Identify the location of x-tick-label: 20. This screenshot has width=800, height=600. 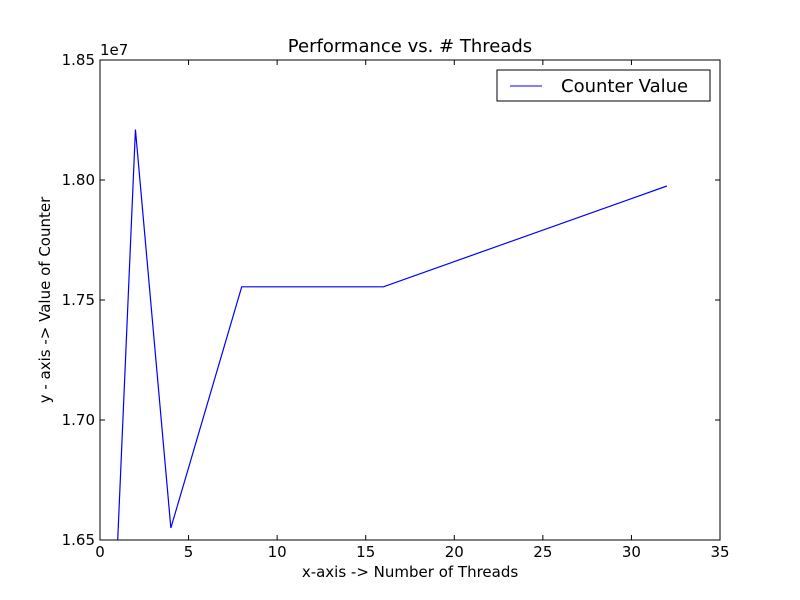
(454, 552).